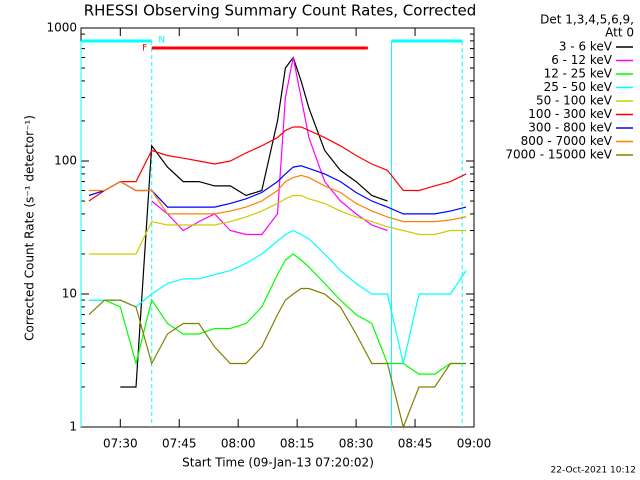 This screenshot has width=640, height=480. What do you see at coordinates (297, 444) in the screenshot?
I see `x-tick-label: 08:15` at bounding box center [297, 444].